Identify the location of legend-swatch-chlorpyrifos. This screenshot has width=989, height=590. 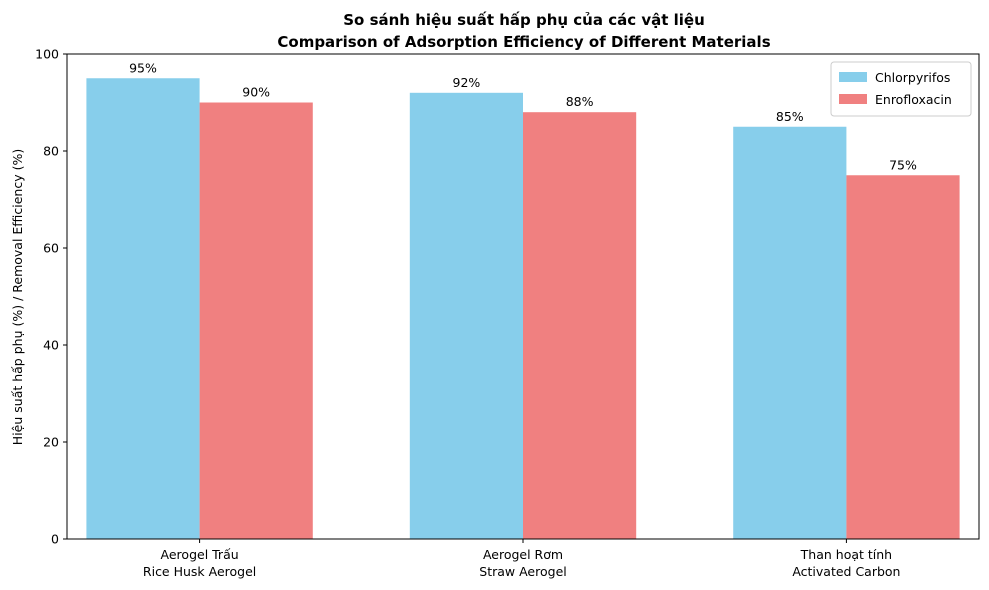
(853, 77).